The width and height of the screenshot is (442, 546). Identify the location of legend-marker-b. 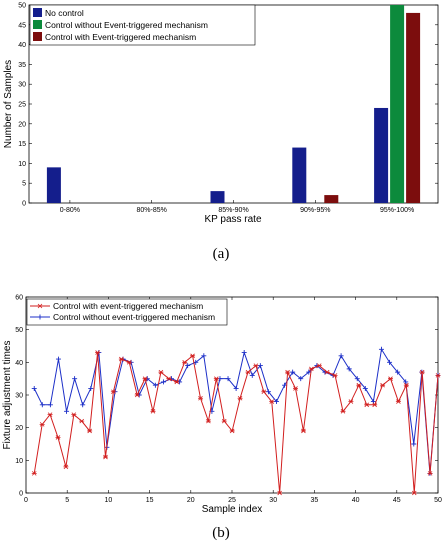
(40, 306).